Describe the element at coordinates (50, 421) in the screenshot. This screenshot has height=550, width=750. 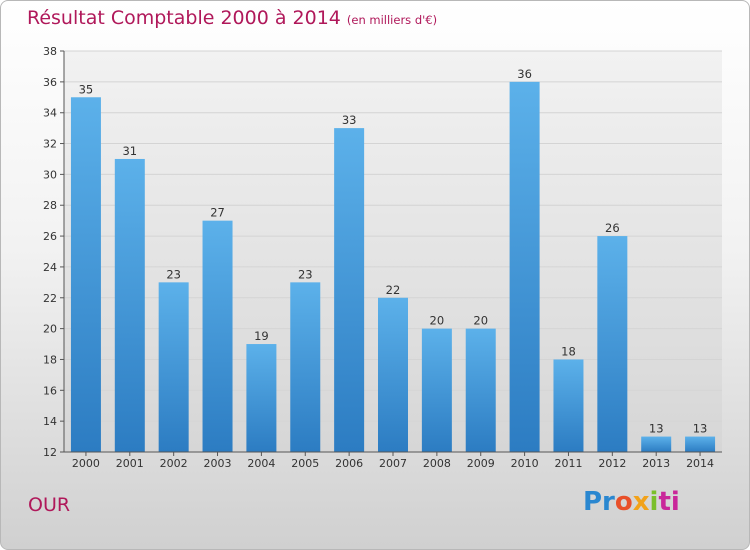
I see `y-tick-label: 14` at that location.